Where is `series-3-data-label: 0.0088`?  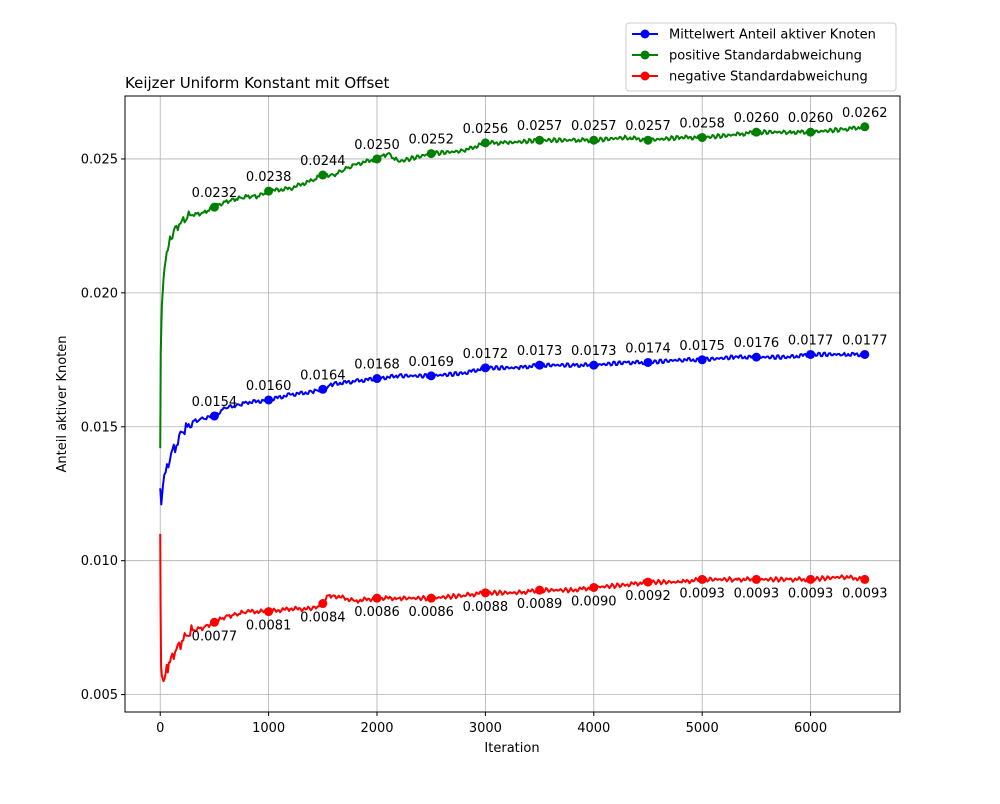 series-3-data-label: 0.0088 is located at coordinates (486, 607).